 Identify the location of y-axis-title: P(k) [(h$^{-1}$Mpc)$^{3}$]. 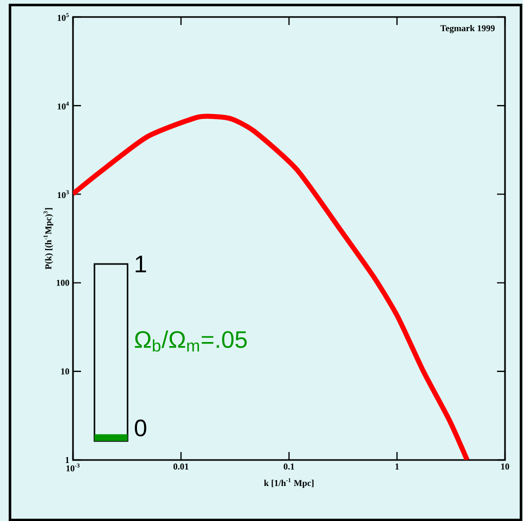
(49, 239).